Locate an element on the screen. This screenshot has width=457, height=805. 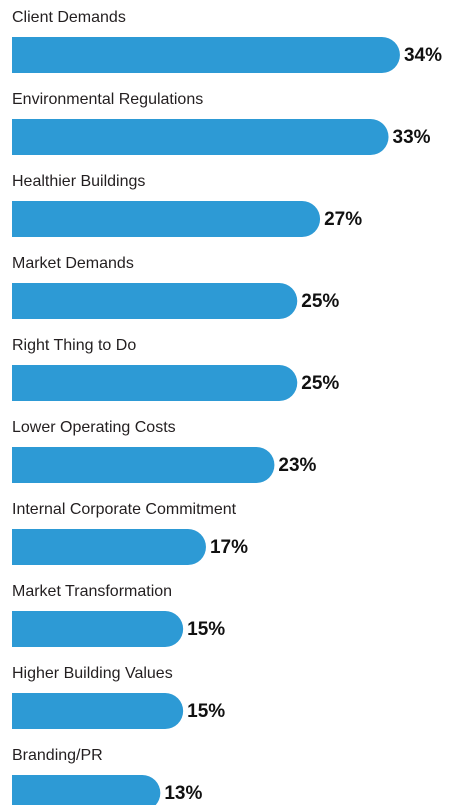
value-label: 34% is located at coordinates (423, 55).